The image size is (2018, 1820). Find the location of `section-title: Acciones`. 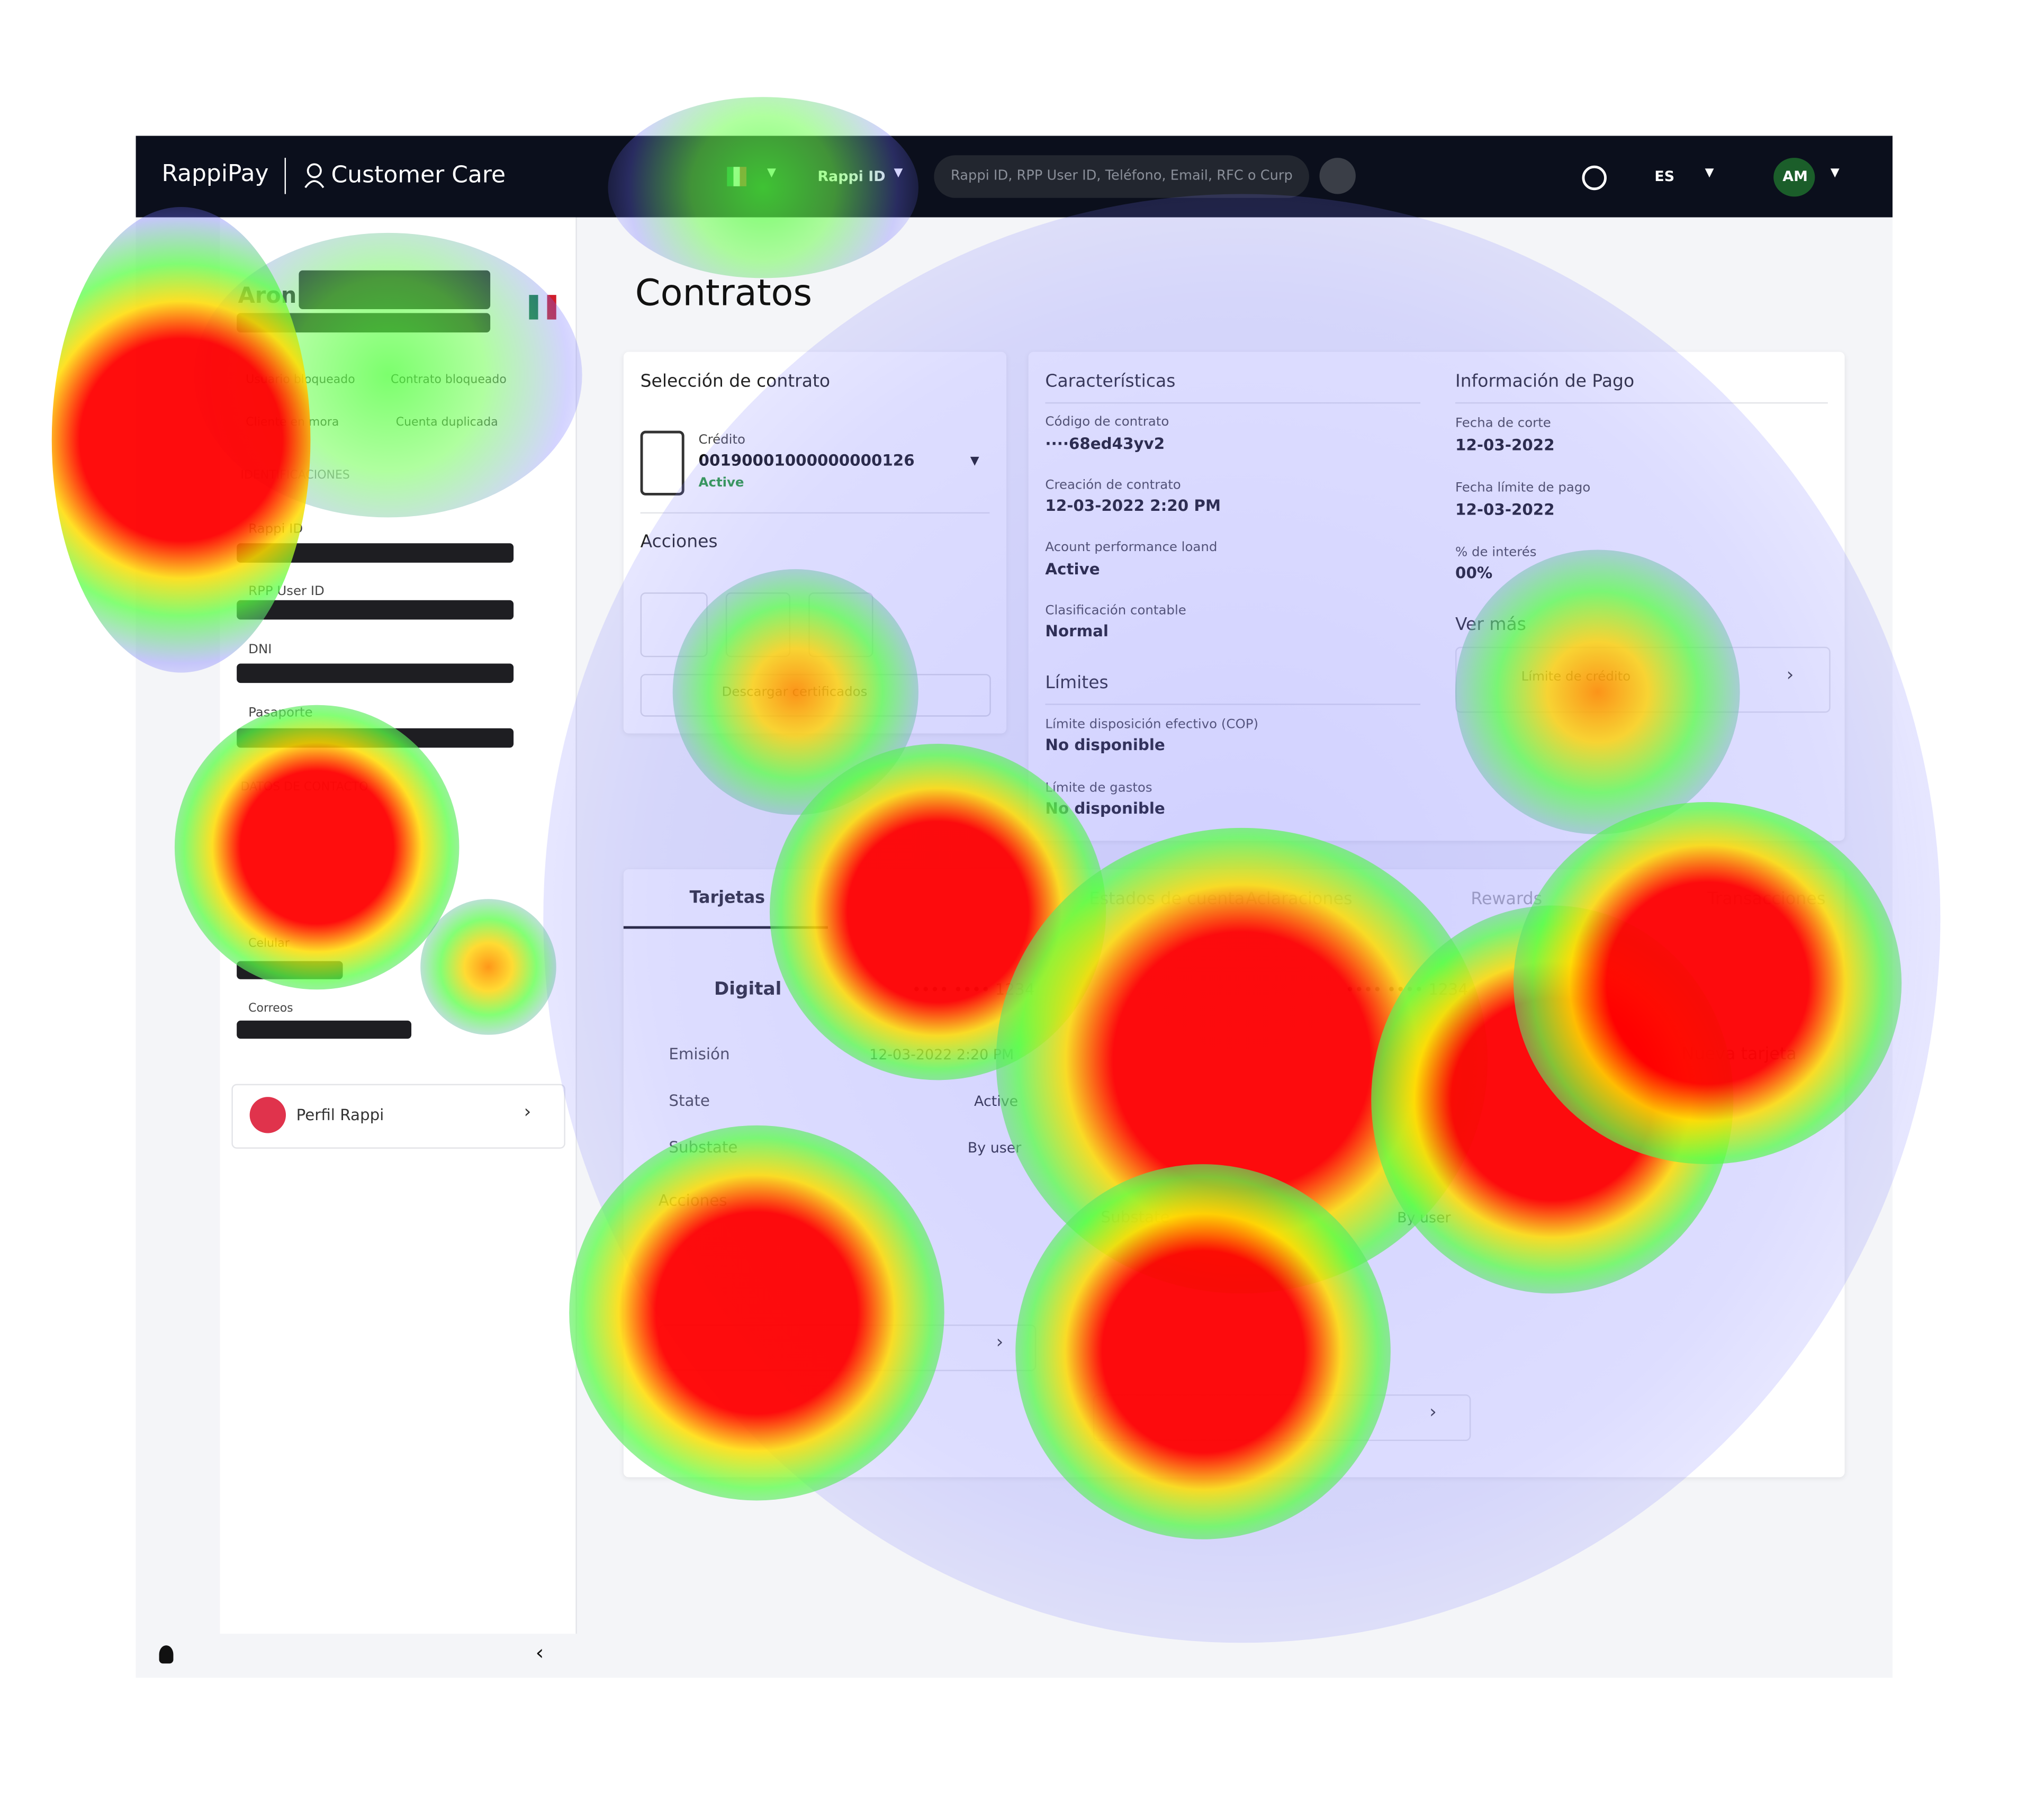

section-title: Acciones is located at coordinates (679, 542).